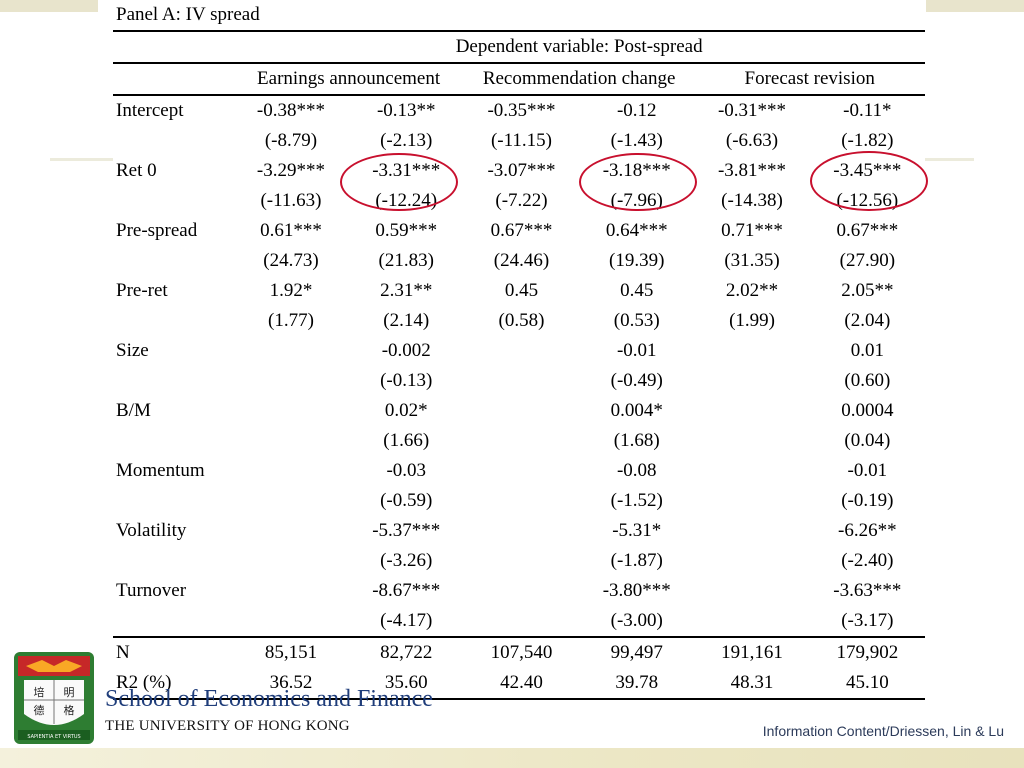  I want to click on table-cell: (-3.26), so click(406, 560).